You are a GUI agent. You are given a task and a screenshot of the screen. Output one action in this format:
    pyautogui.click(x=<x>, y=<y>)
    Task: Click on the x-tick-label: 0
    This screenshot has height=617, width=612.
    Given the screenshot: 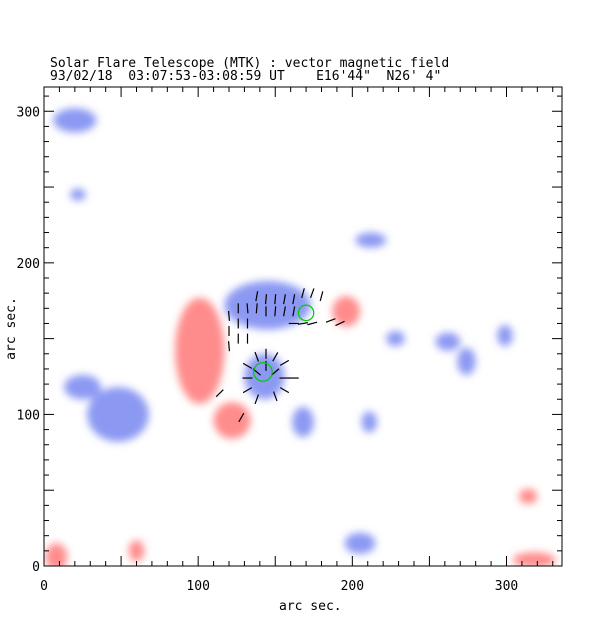 What is the action you would take?
    pyautogui.click(x=44, y=586)
    